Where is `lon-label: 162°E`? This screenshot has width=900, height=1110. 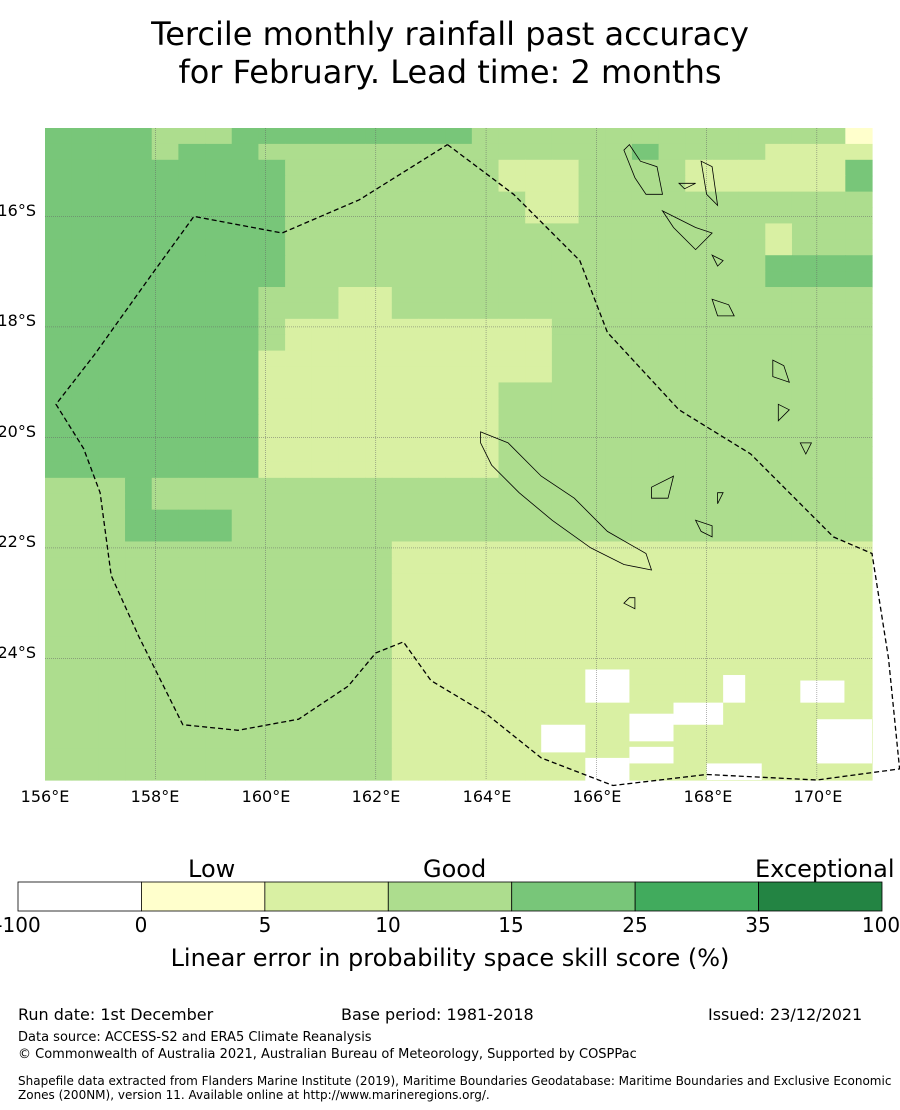 lon-label: 162°E is located at coordinates (376, 796).